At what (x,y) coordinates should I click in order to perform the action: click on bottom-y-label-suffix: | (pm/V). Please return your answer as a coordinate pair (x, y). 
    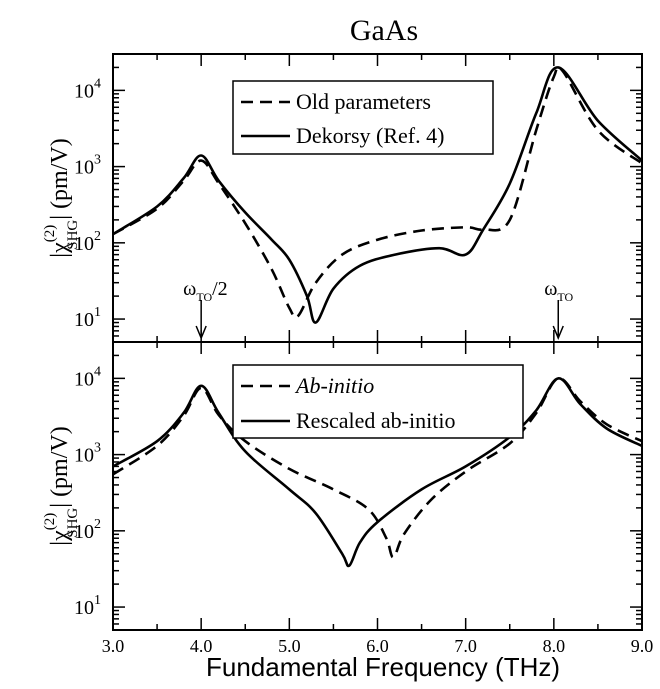
    Looking at the image, I should click on (60, 466).